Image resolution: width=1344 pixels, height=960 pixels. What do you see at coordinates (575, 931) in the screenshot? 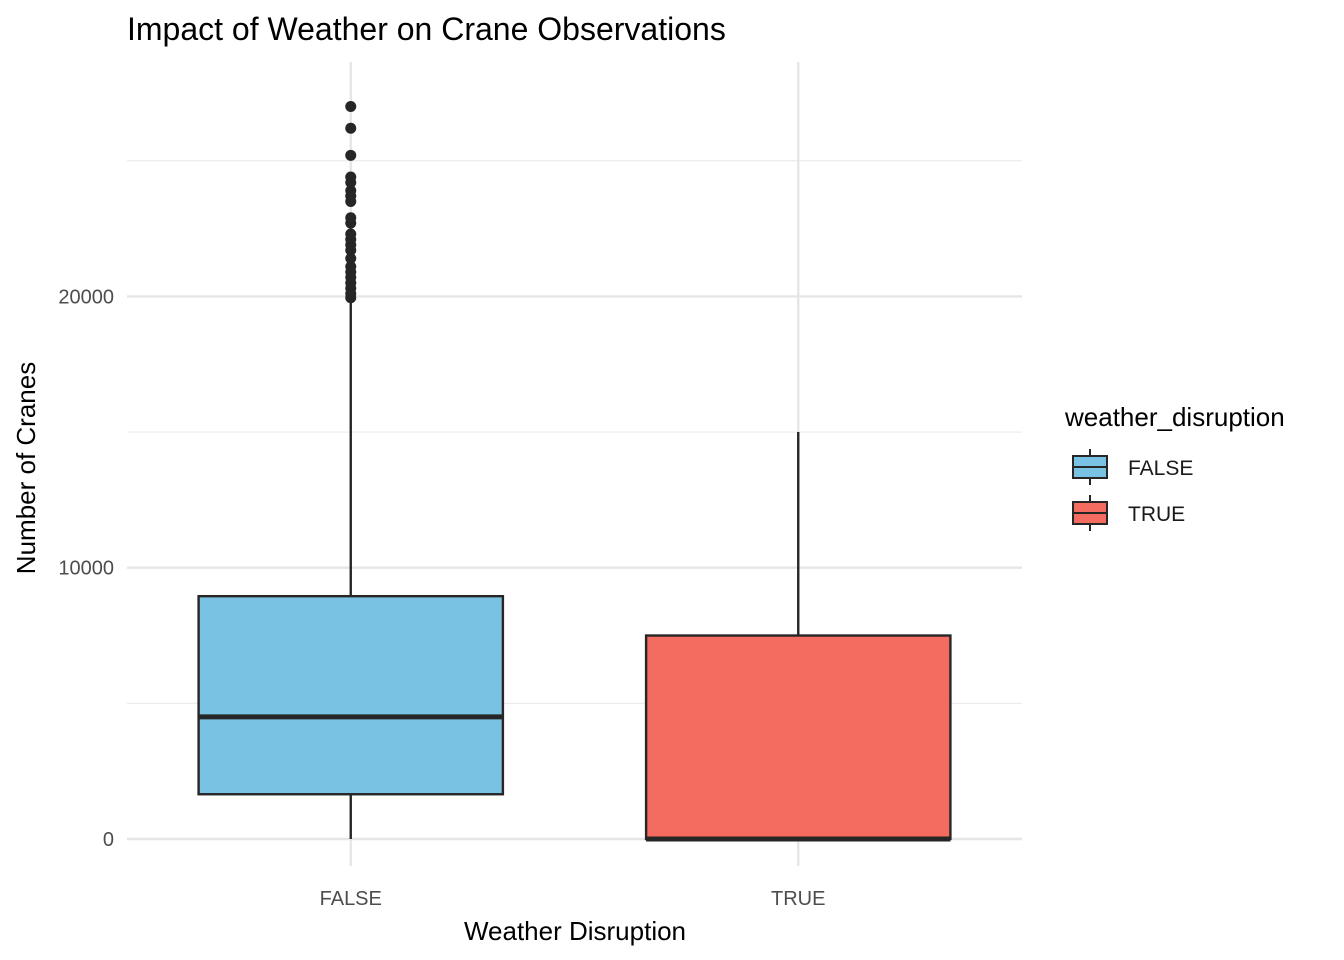
I see `x-axis-title: Weather Disruption` at bounding box center [575, 931].